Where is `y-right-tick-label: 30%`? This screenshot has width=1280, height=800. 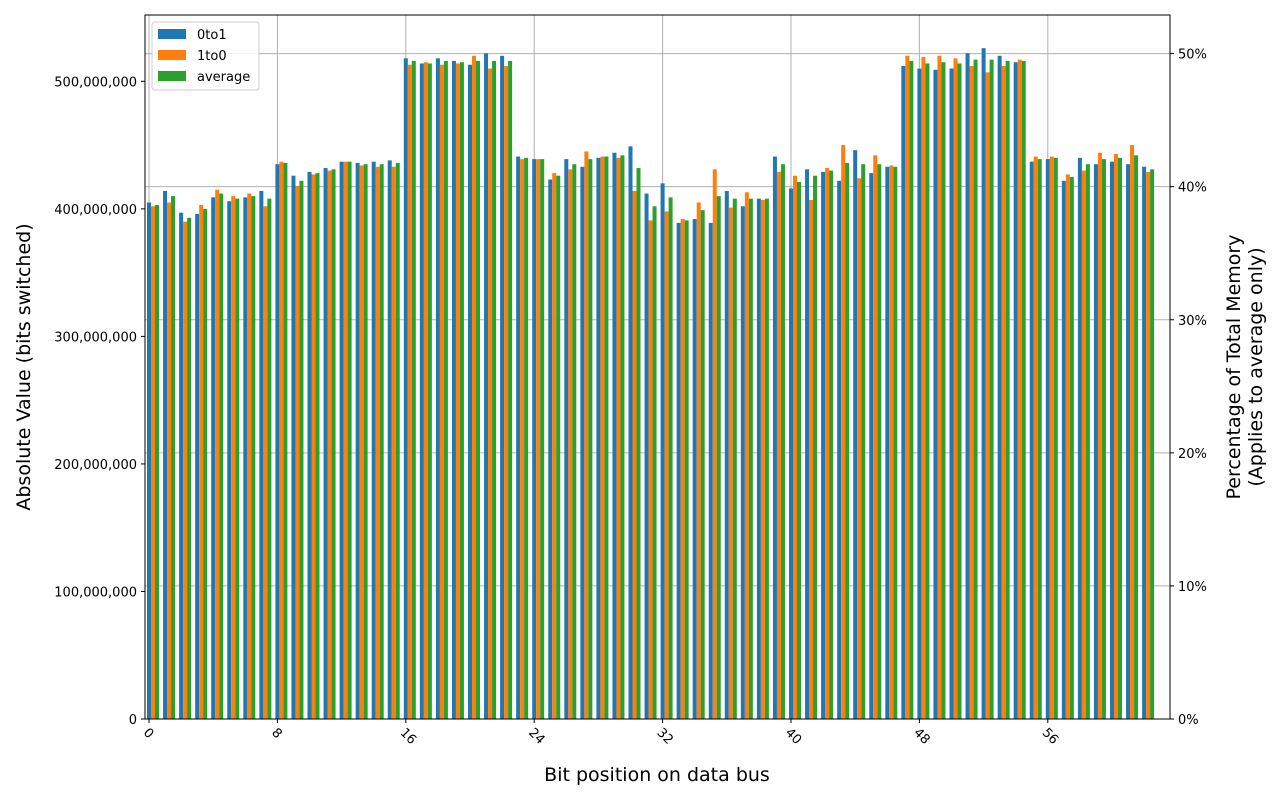
y-right-tick-label: 30% is located at coordinates (1192, 321).